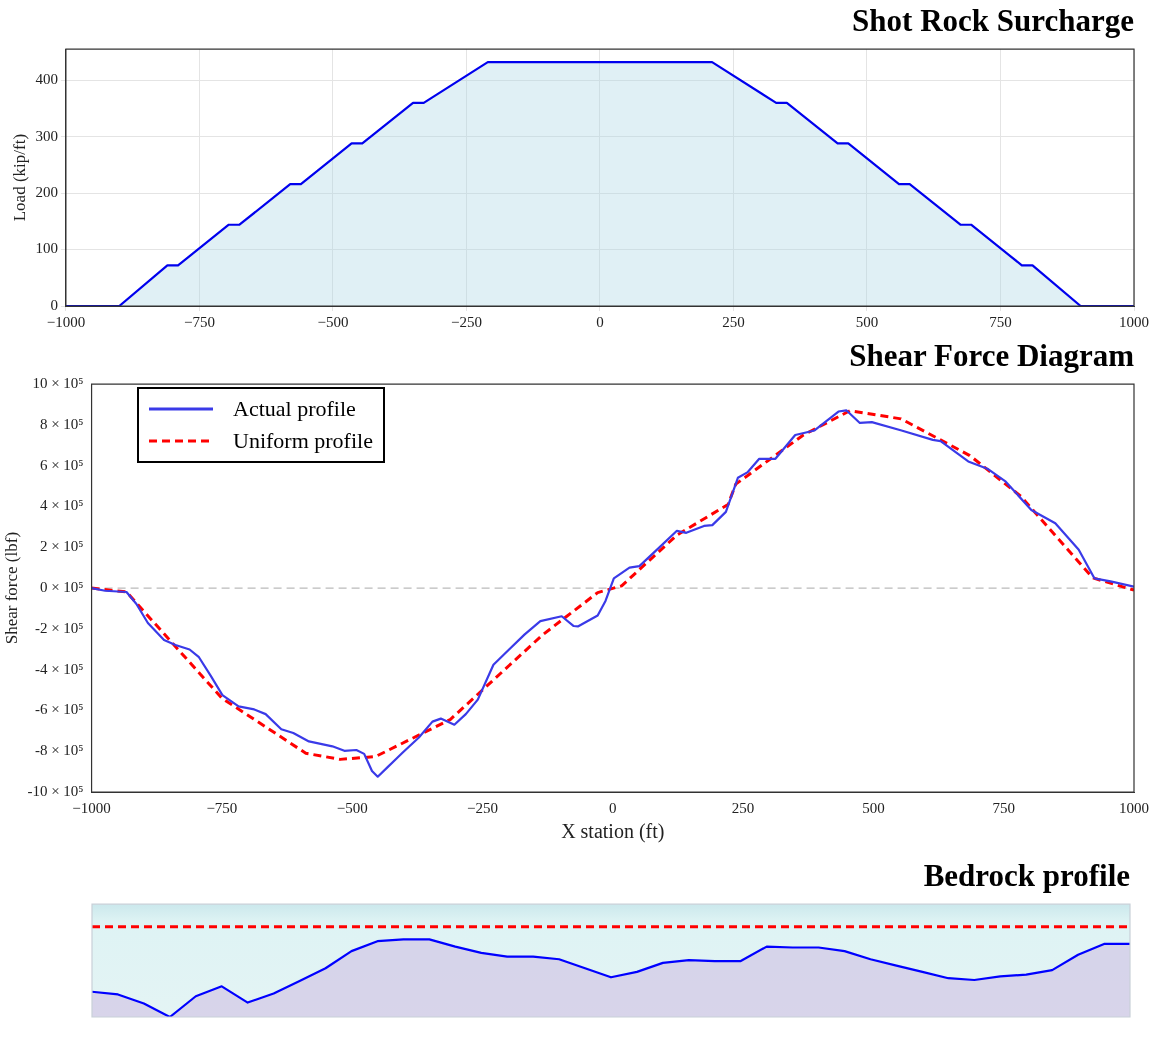 This screenshot has width=1162, height=1040. Describe the element at coordinates (992, 355) in the screenshot. I see `chart-title: Shear Force Diagram` at that location.